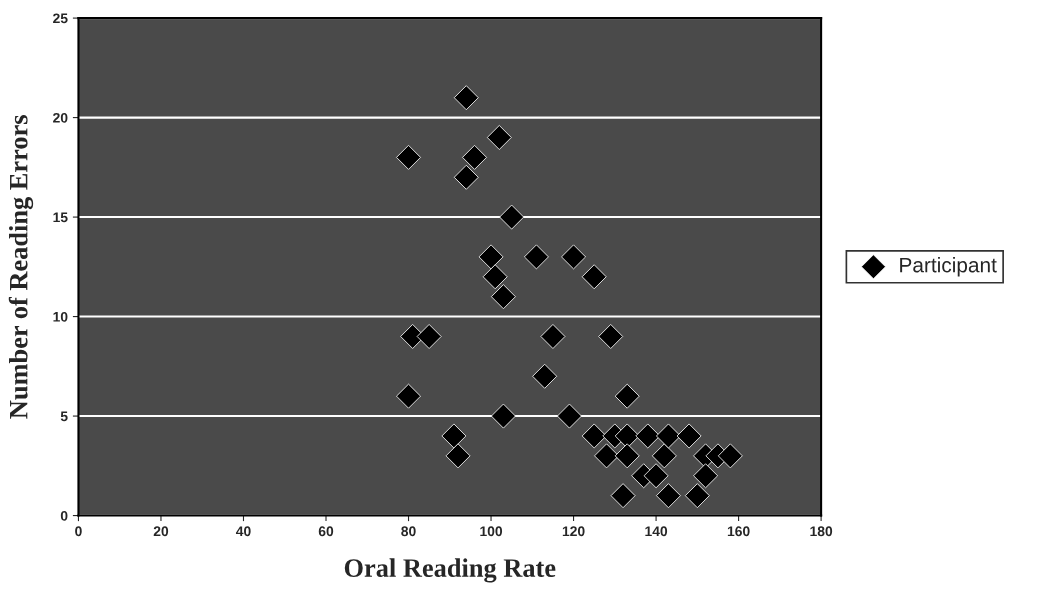  What do you see at coordinates (573, 531) in the screenshot?
I see `x-tick-label: 120` at bounding box center [573, 531].